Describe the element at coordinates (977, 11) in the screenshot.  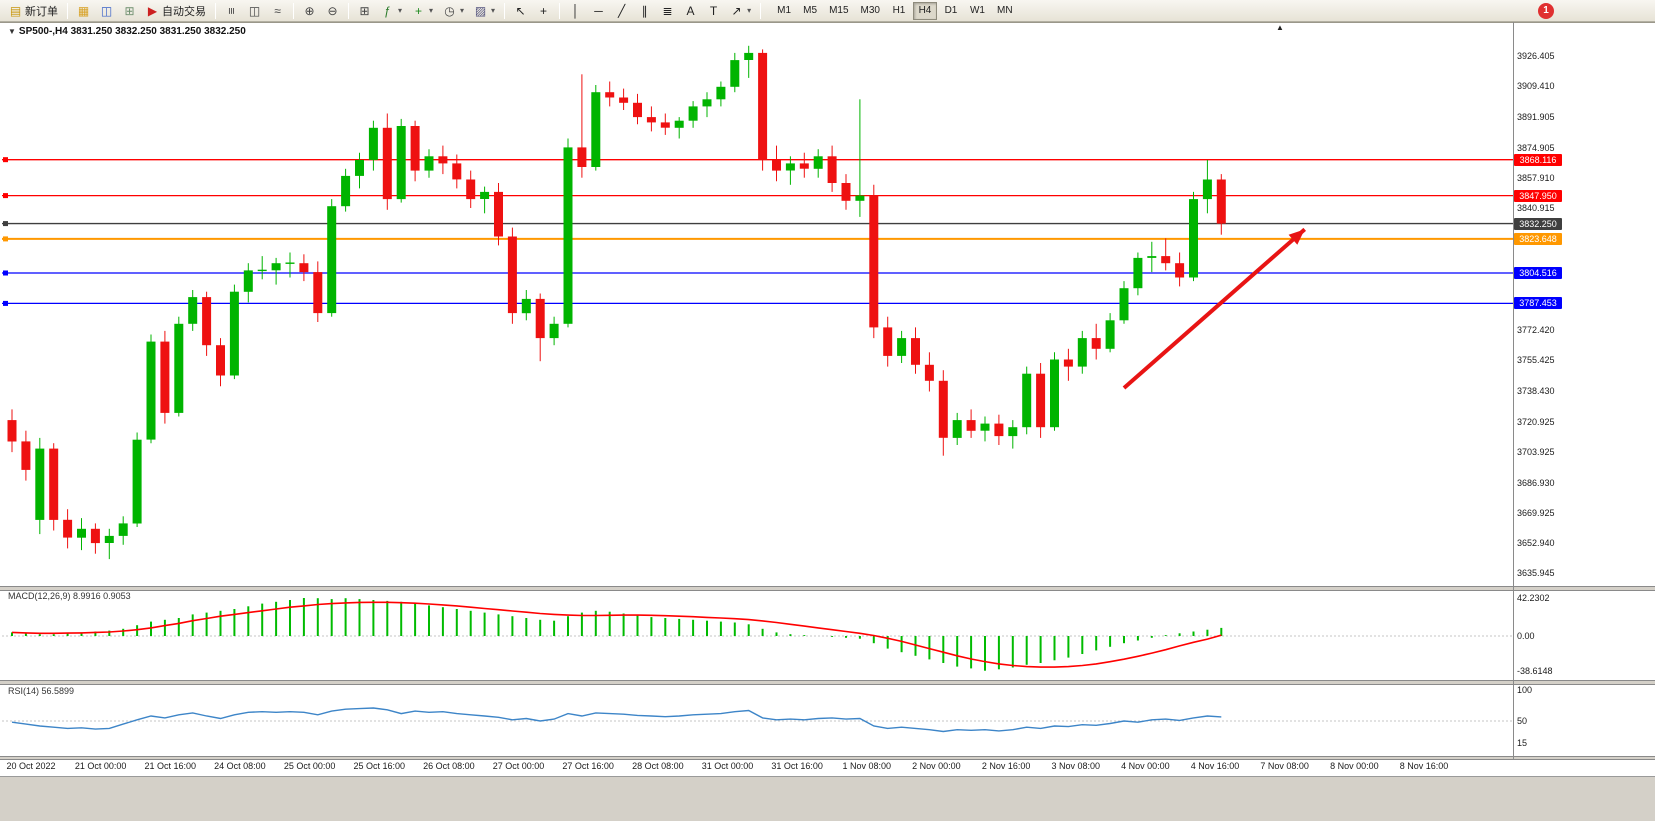
I see `timeframe-w1: W1` at that location.